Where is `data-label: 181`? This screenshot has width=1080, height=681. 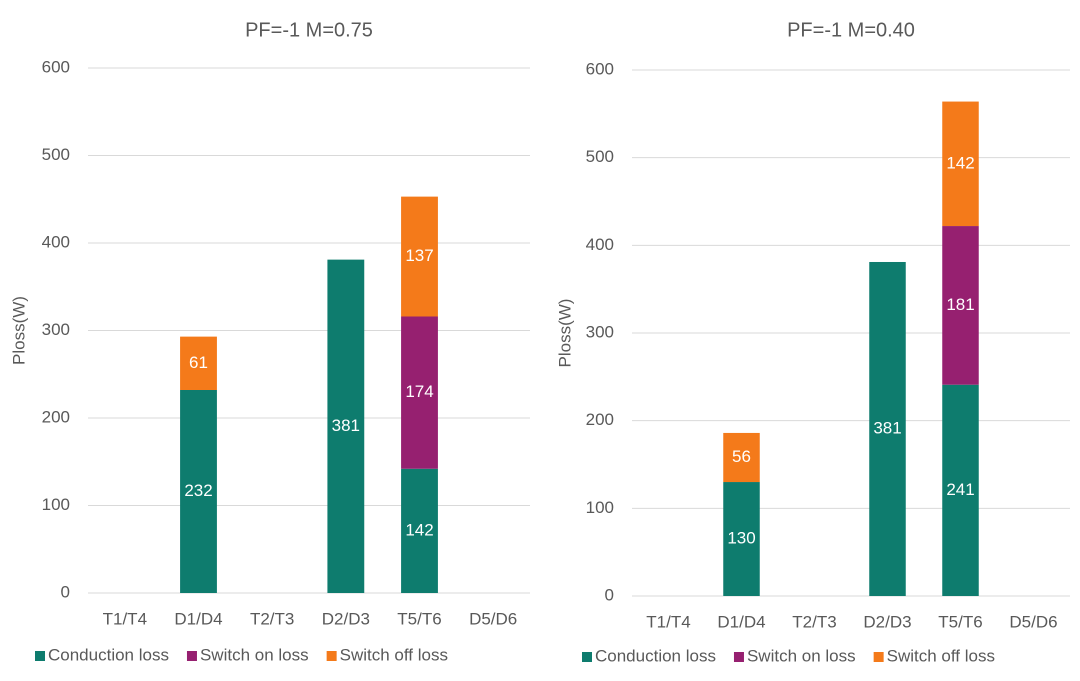 data-label: 181 is located at coordinates (960, 304).